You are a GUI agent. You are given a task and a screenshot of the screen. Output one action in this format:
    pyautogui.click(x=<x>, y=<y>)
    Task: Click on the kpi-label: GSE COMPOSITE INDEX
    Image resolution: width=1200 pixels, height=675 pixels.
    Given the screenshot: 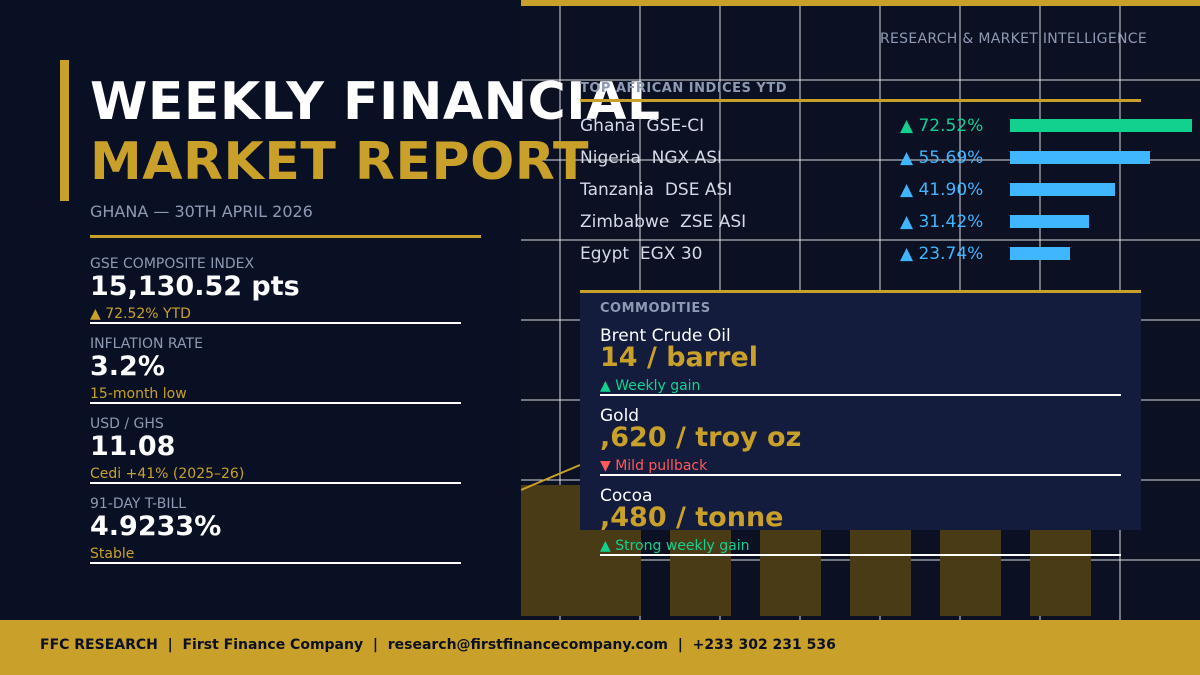 What is the action you would take?
    pyautogui.click(x=172, y=264)
    